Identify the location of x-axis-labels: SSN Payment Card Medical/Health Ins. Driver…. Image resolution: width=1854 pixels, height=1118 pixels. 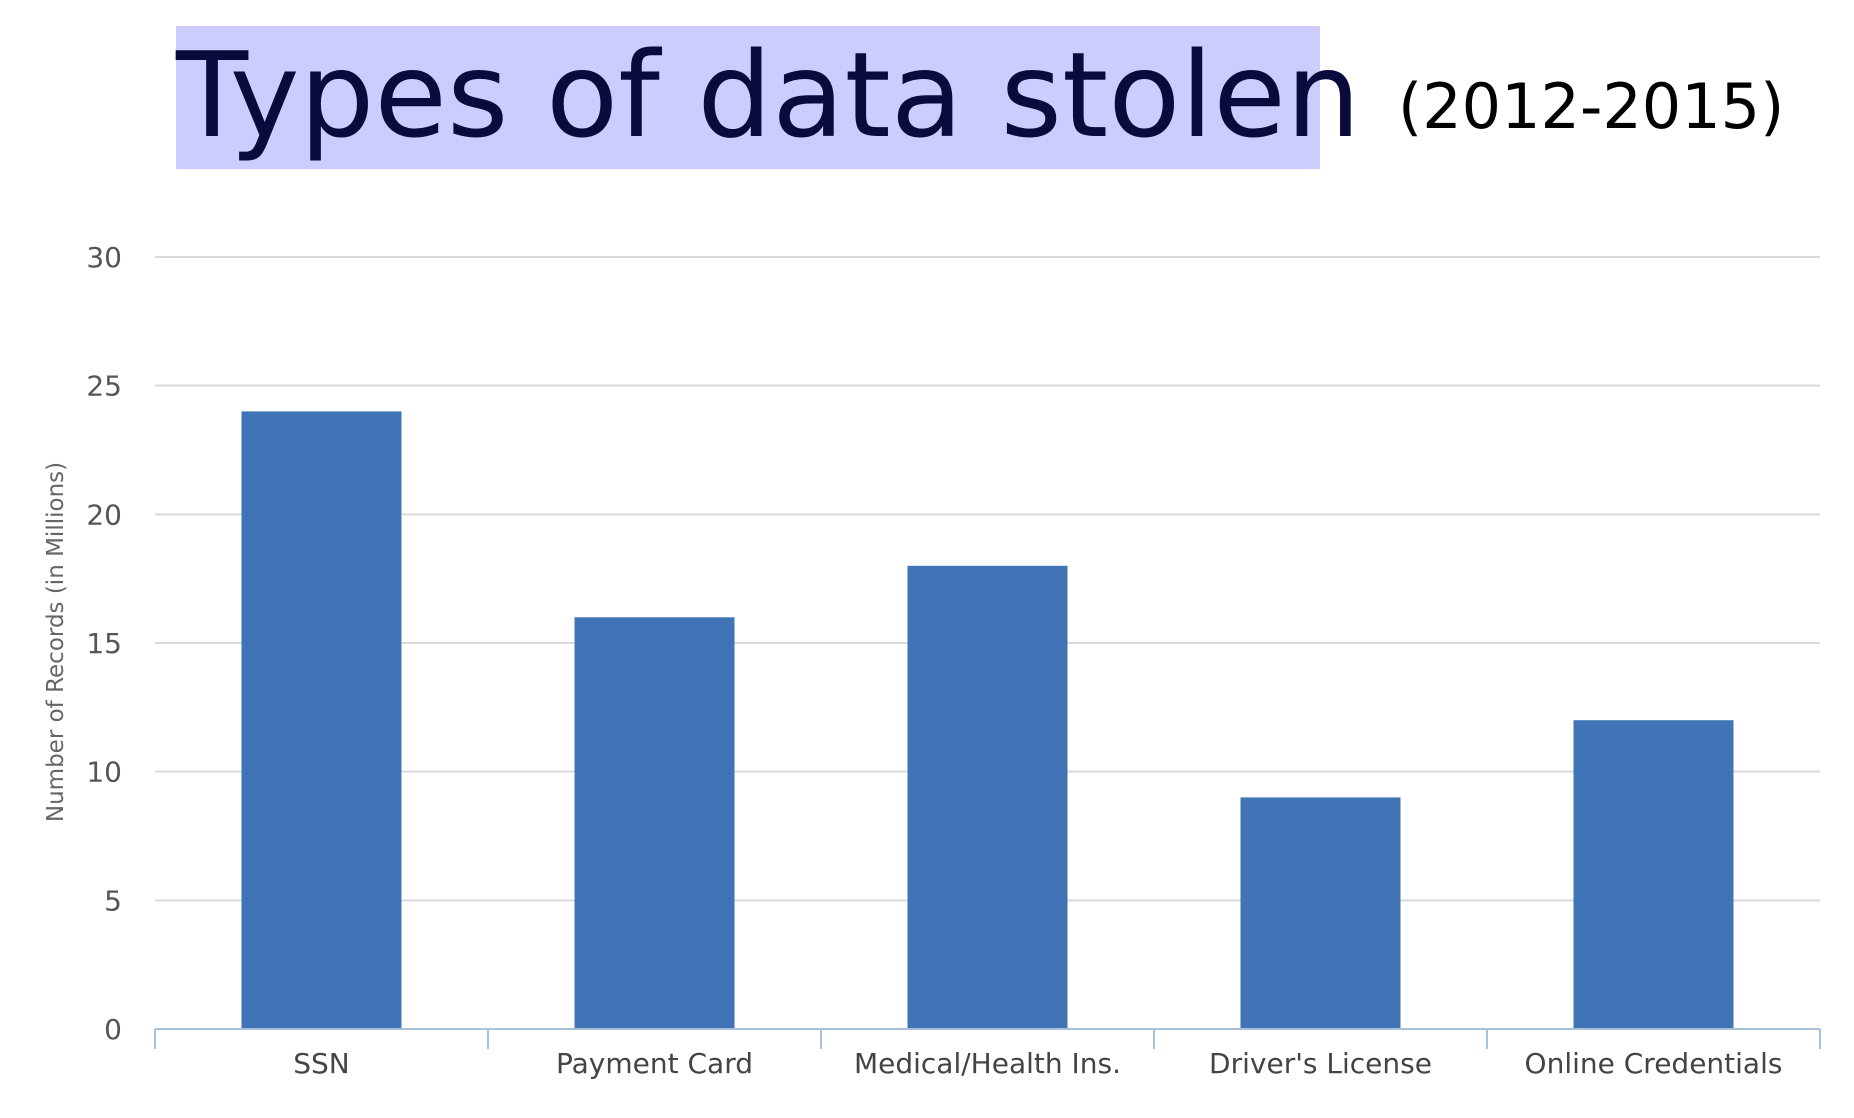
(1037, 1063).